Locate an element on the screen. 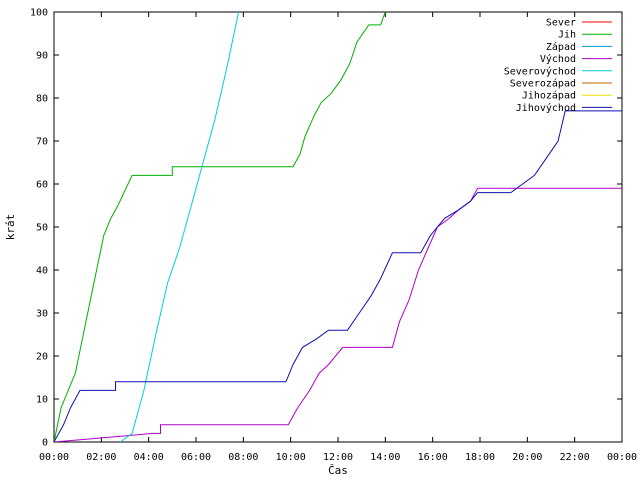  legend-label: Jihovýchod is located at coordinates (546, 108).